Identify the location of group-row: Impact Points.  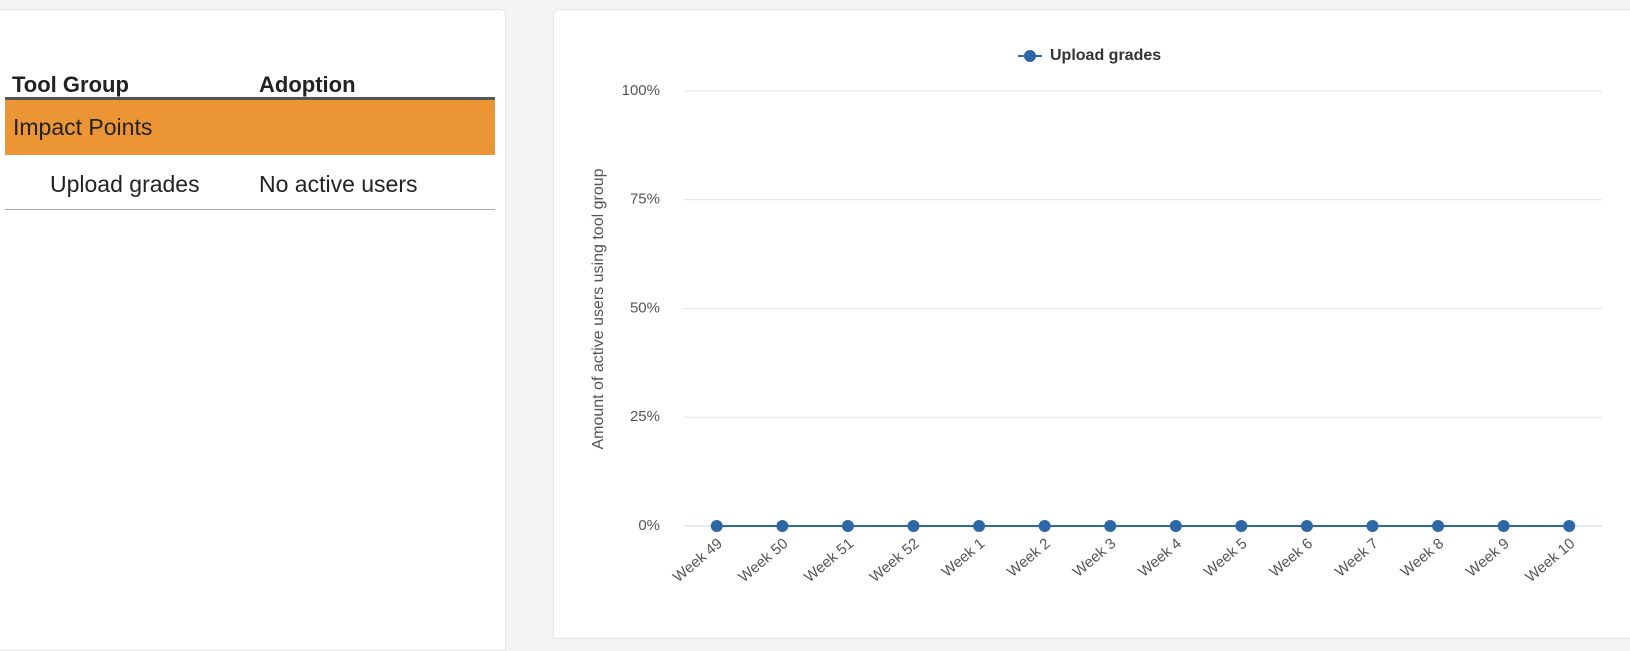
(250, 127).